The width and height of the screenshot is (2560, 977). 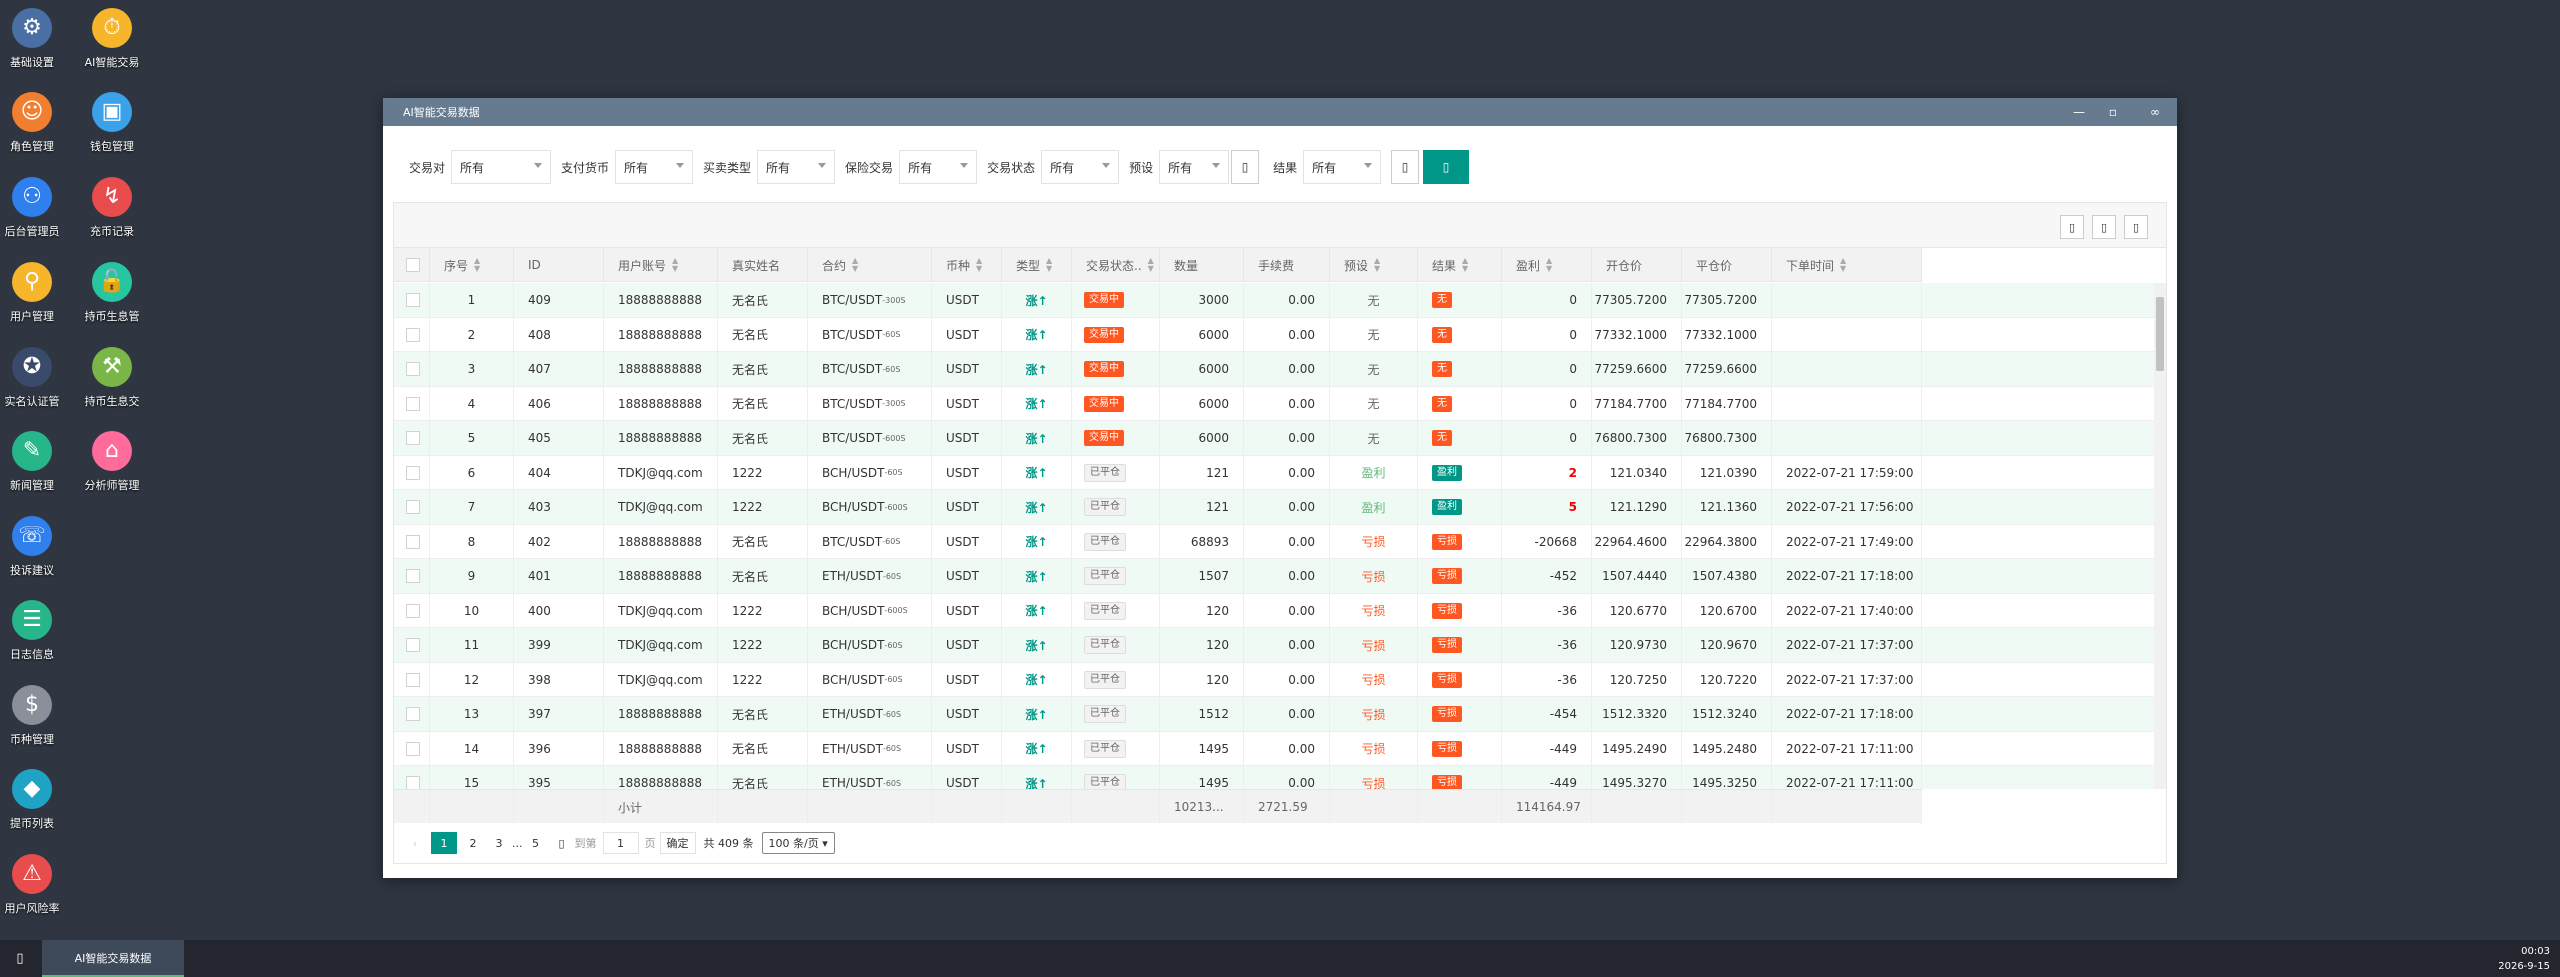 I want to click on toolbar-export-icon: ▯, so click(x=2104, y=227).